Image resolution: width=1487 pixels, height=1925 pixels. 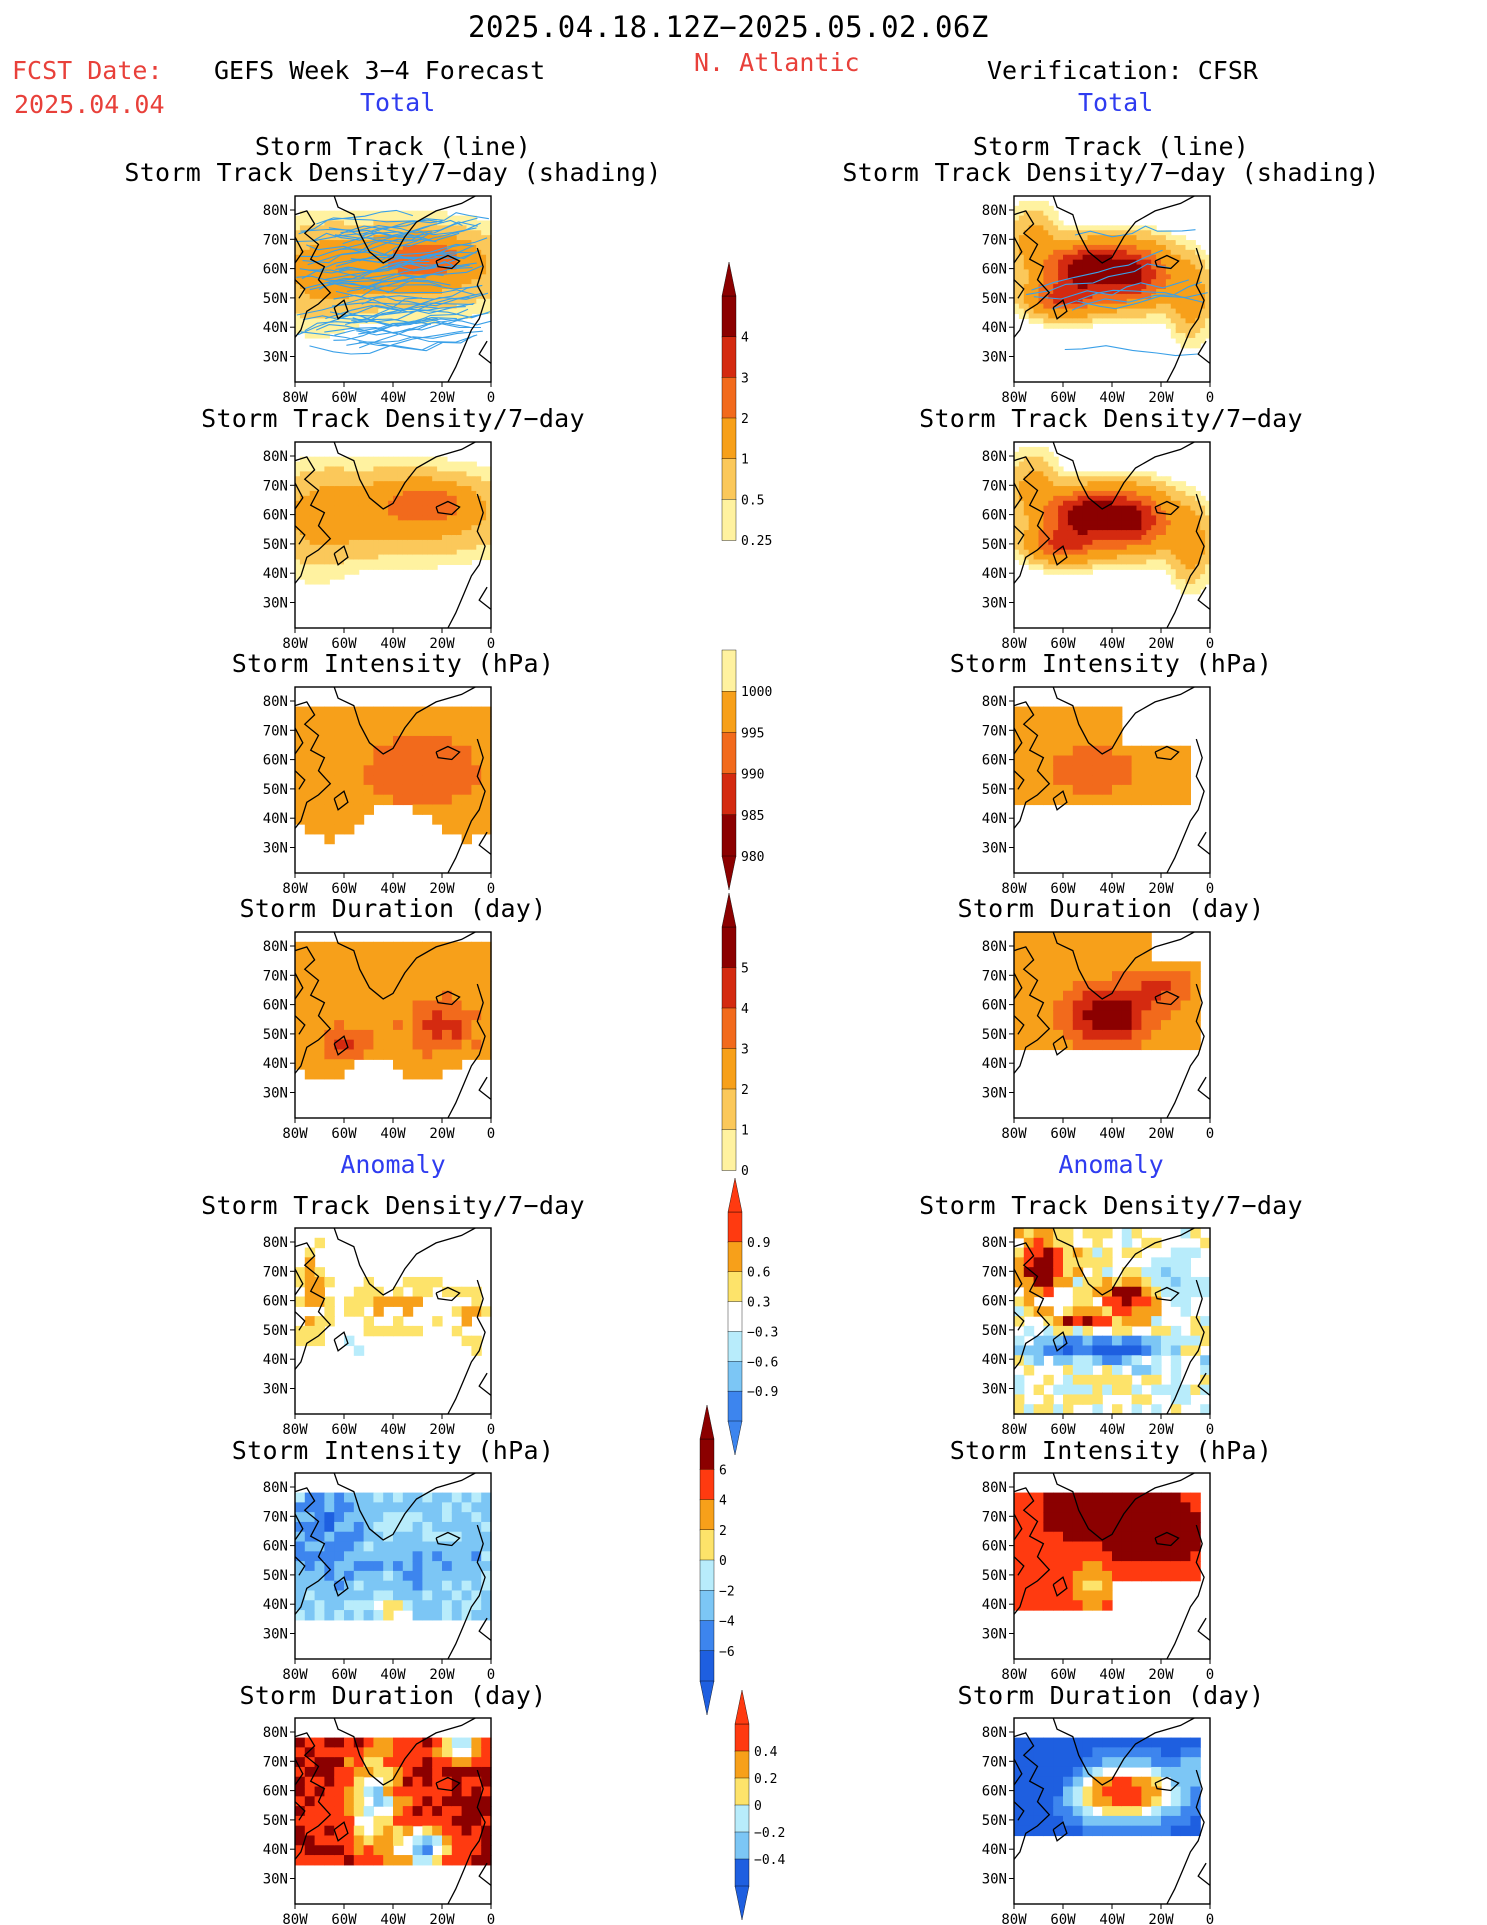 I want to click on colorbar-label: 6, so click(x=723, y=1470).